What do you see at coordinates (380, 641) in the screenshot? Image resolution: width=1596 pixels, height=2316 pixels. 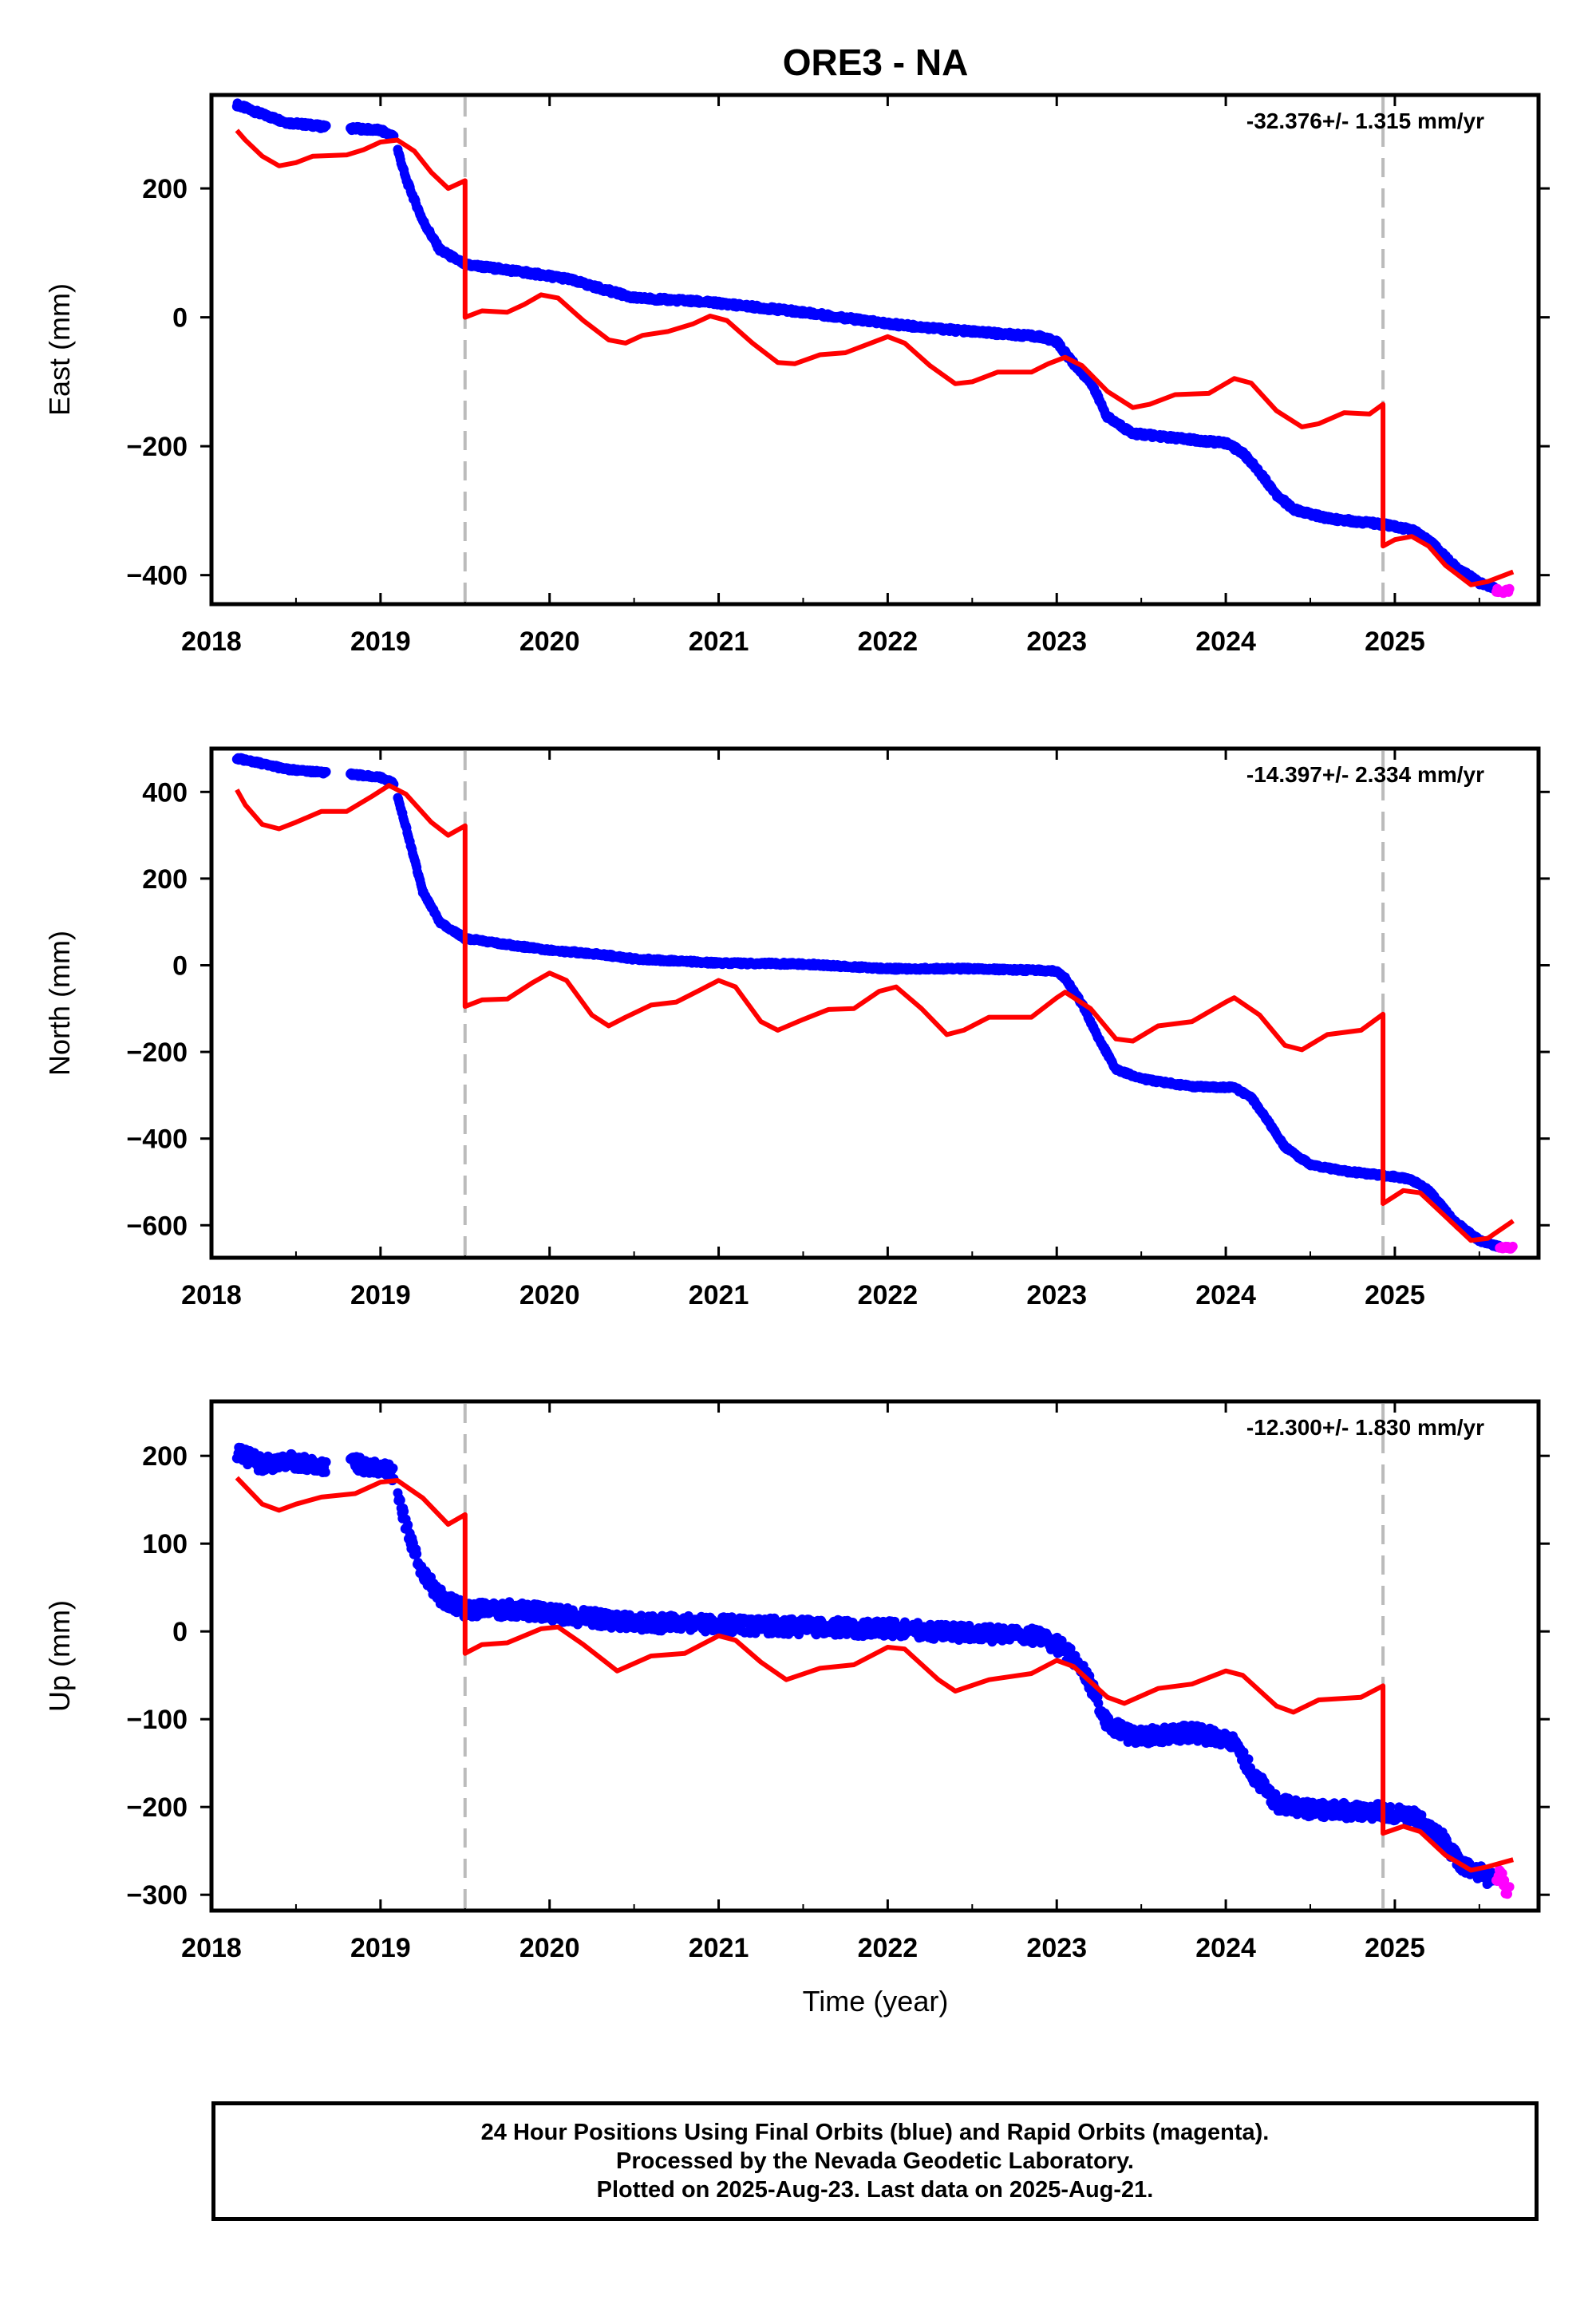 I see `east-x-tick-label: 2019` at bounding box center [380, 641].